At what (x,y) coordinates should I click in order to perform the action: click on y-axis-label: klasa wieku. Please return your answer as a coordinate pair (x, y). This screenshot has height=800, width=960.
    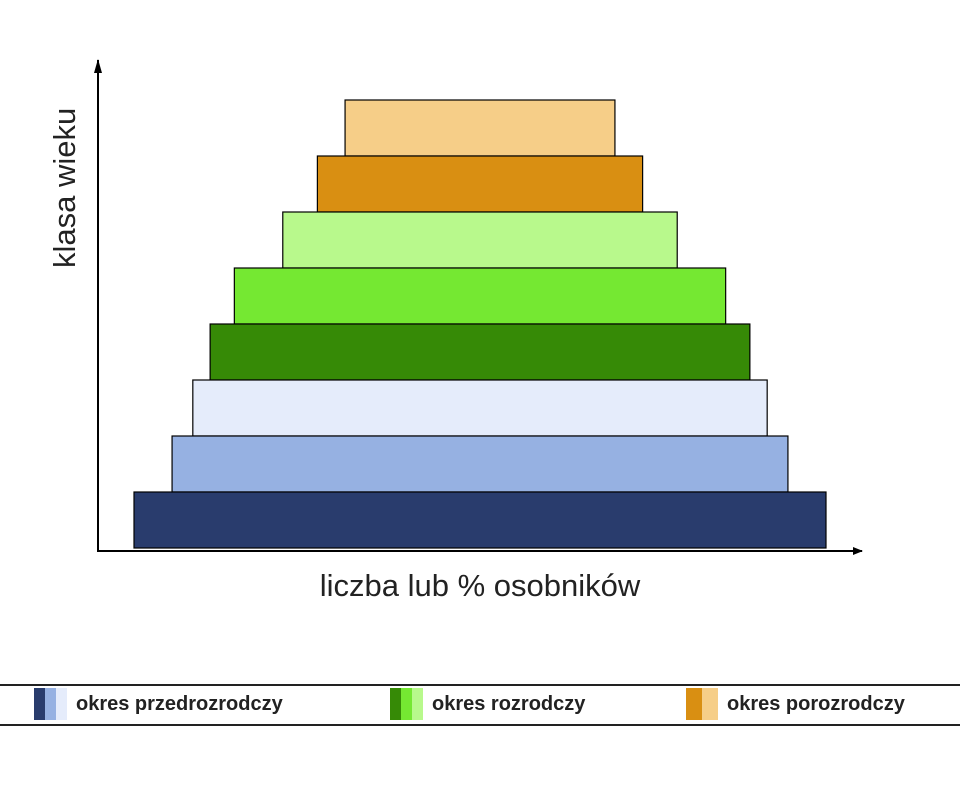
    Looking at the image, I should click on (64, 188).